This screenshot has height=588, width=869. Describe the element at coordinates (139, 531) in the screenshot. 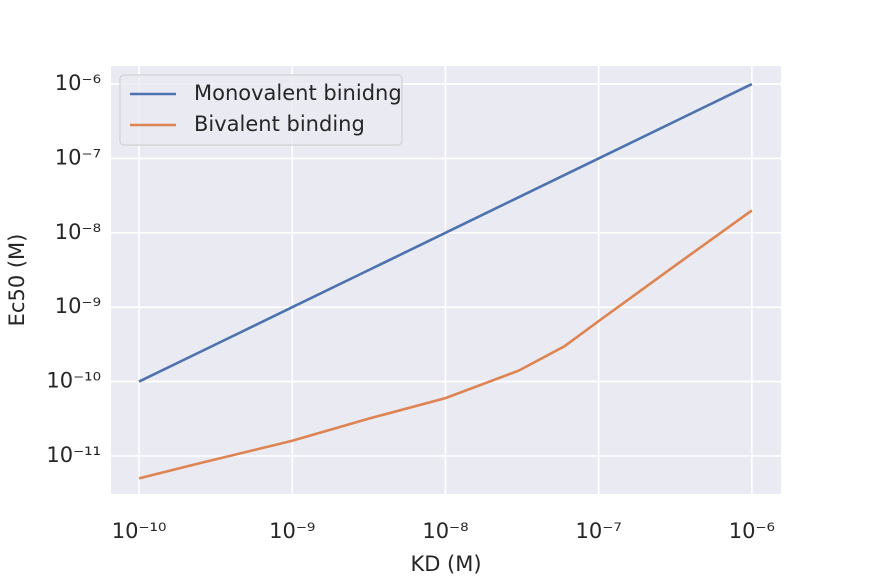

I see `x-tick-label: 10⁻¹⁰` at that location.